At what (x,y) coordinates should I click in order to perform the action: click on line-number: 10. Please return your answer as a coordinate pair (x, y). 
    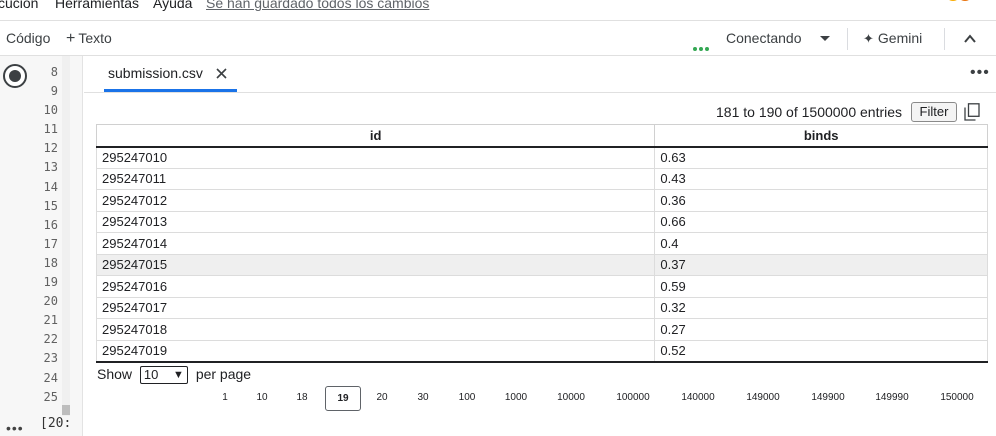
    Looking at the image, I should click on (50, 110).